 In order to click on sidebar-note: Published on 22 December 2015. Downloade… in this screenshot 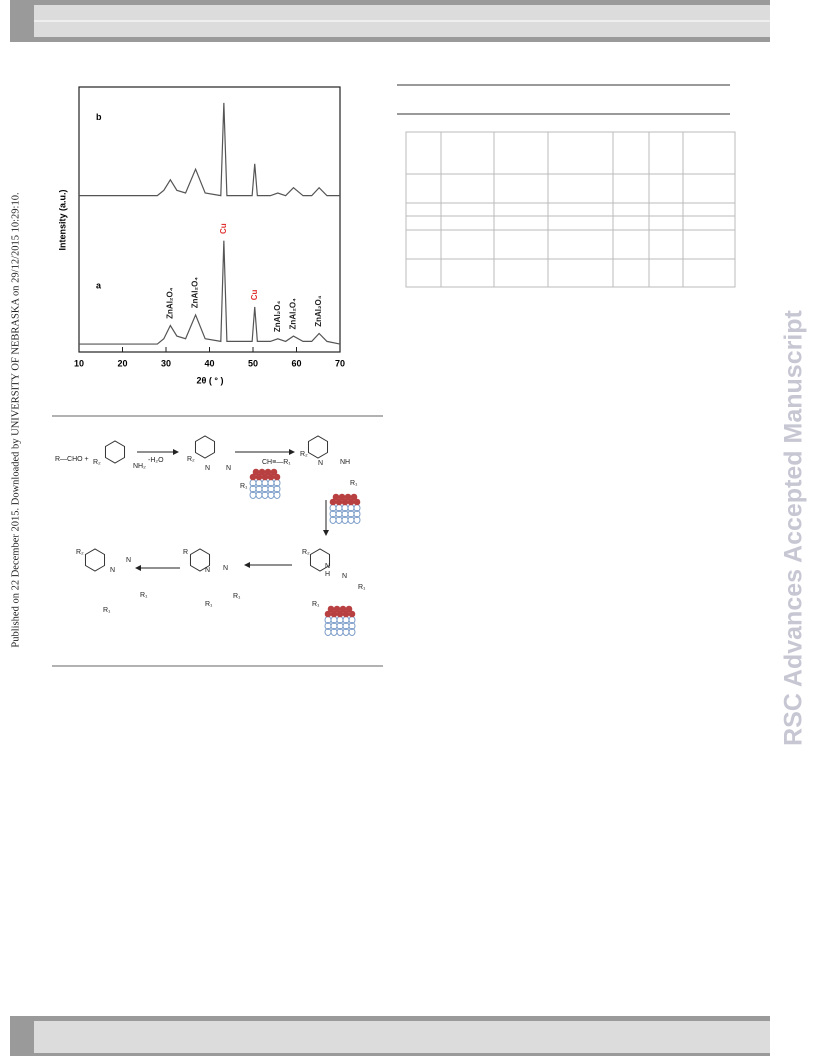, I will do `click(15, 419)`.